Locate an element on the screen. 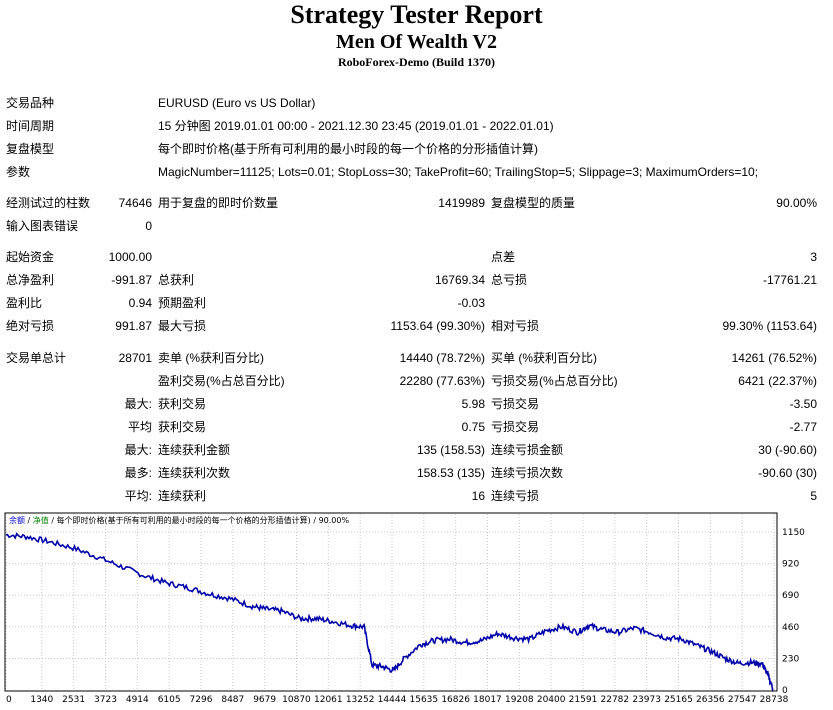 The image size is (833, 710). profit-factor-label: 盈利比 is located at coordinates (24, 303).